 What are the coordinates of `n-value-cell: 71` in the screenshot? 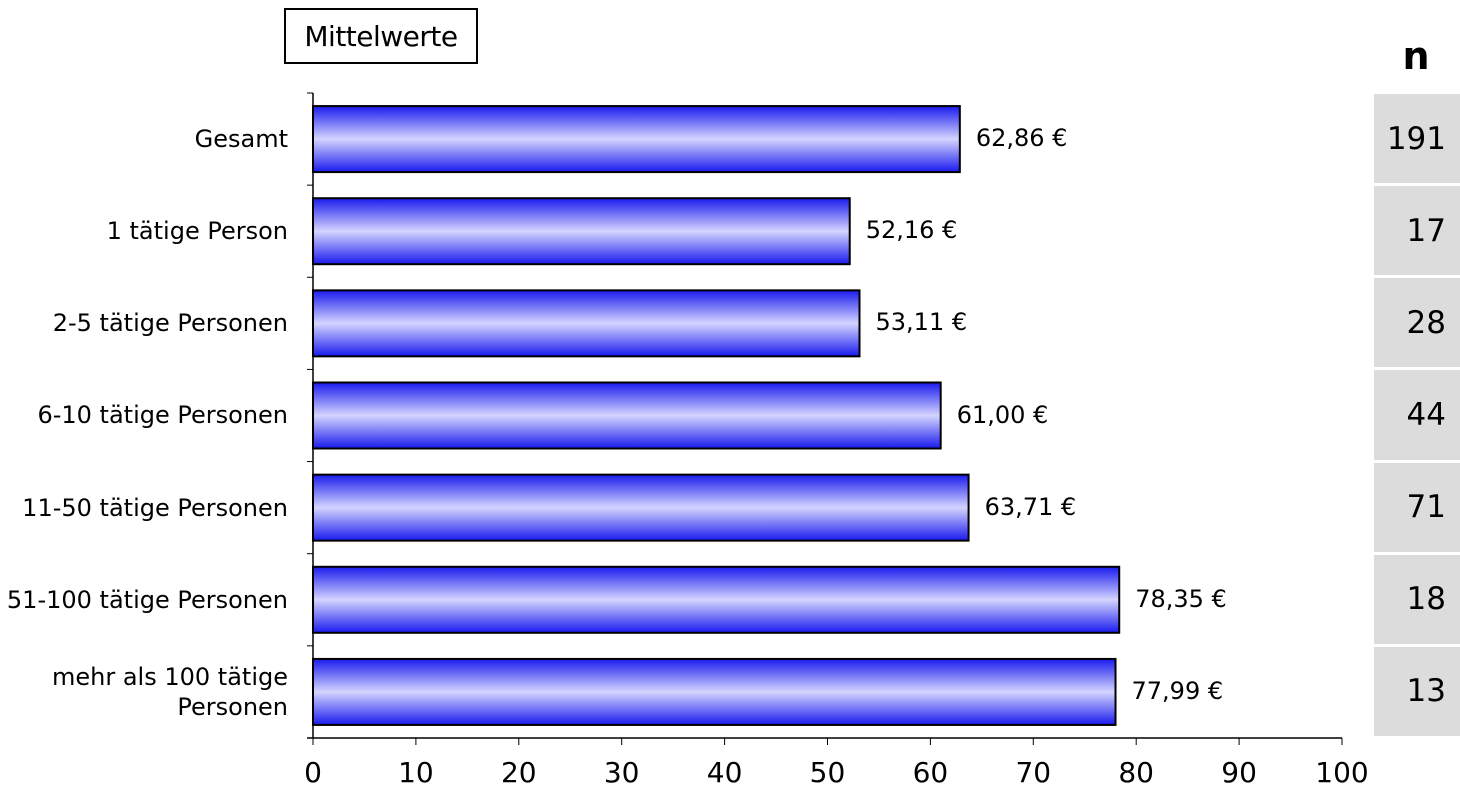 It's located at (1417, 507).